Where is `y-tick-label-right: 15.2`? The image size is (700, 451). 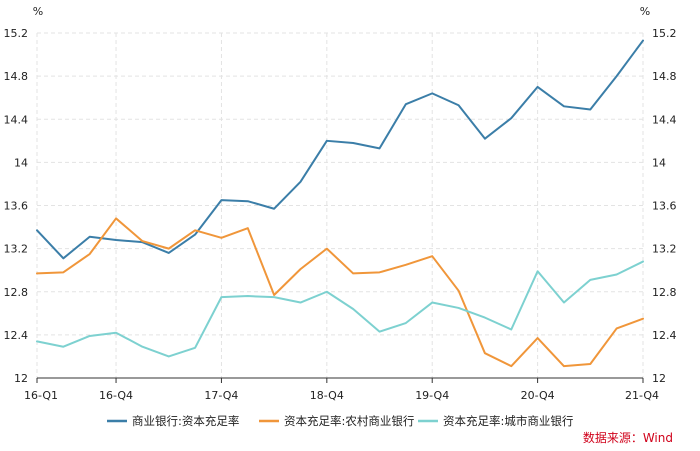 y-tick-label-right: 15.2 is located at coordinates (664, 33).